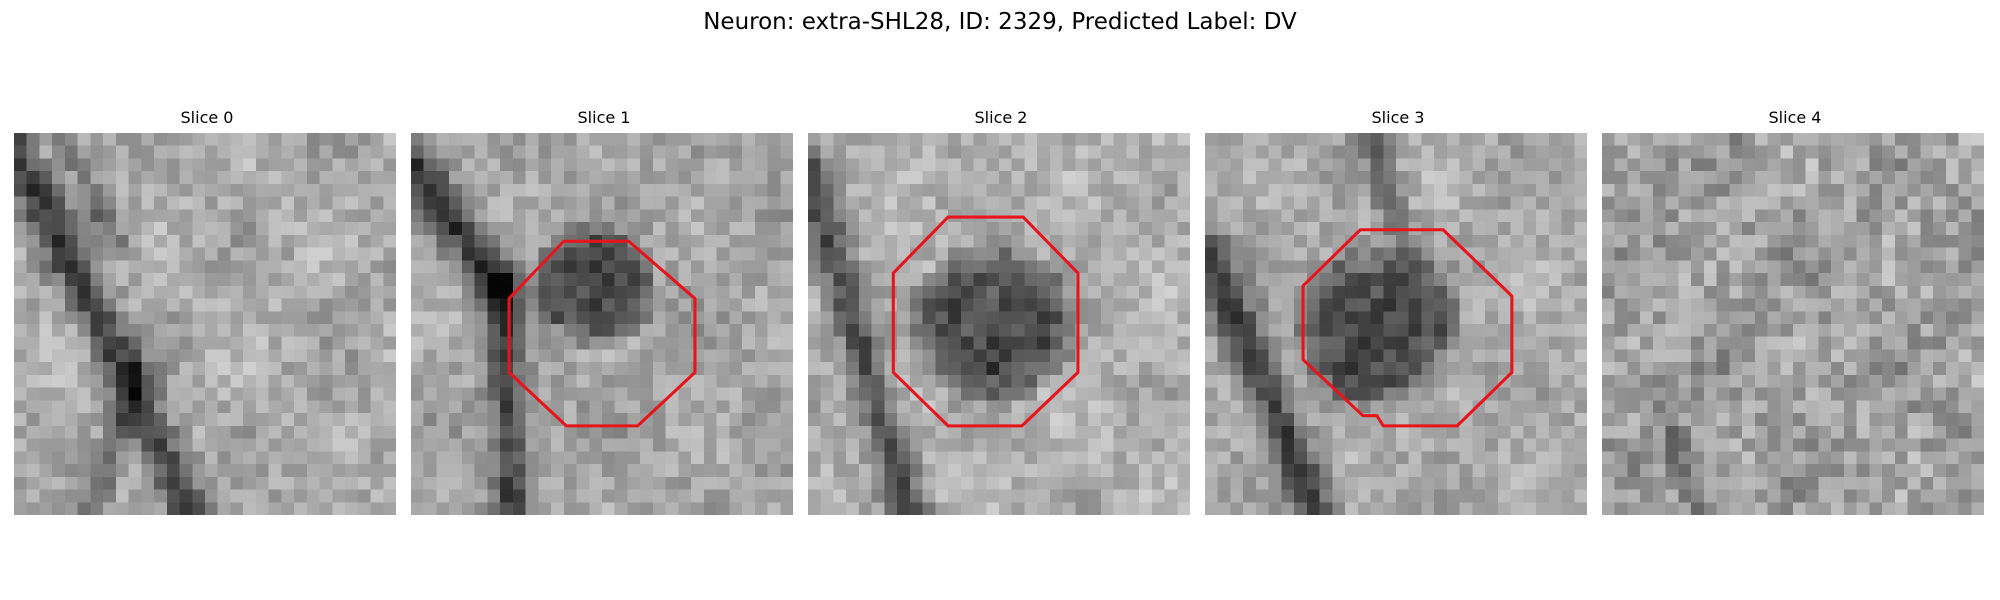 The image size is (2000, 600). What do you see at coordinates (1795, 117) in the screenshot?
I see `slice-title-4: Slice 4` at bounding box center [1795, 117].